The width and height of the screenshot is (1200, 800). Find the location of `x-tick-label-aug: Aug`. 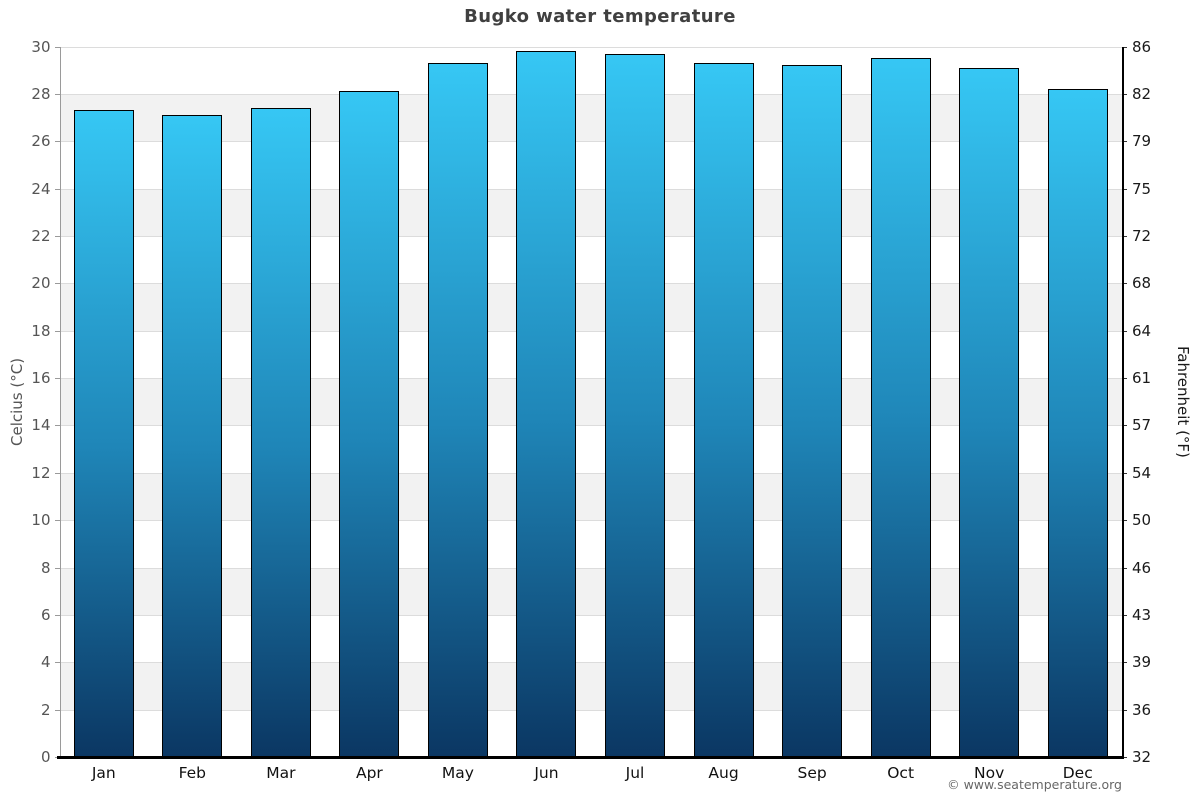

x-tick-label-aug: Aug is located at coordinates (723, 773).